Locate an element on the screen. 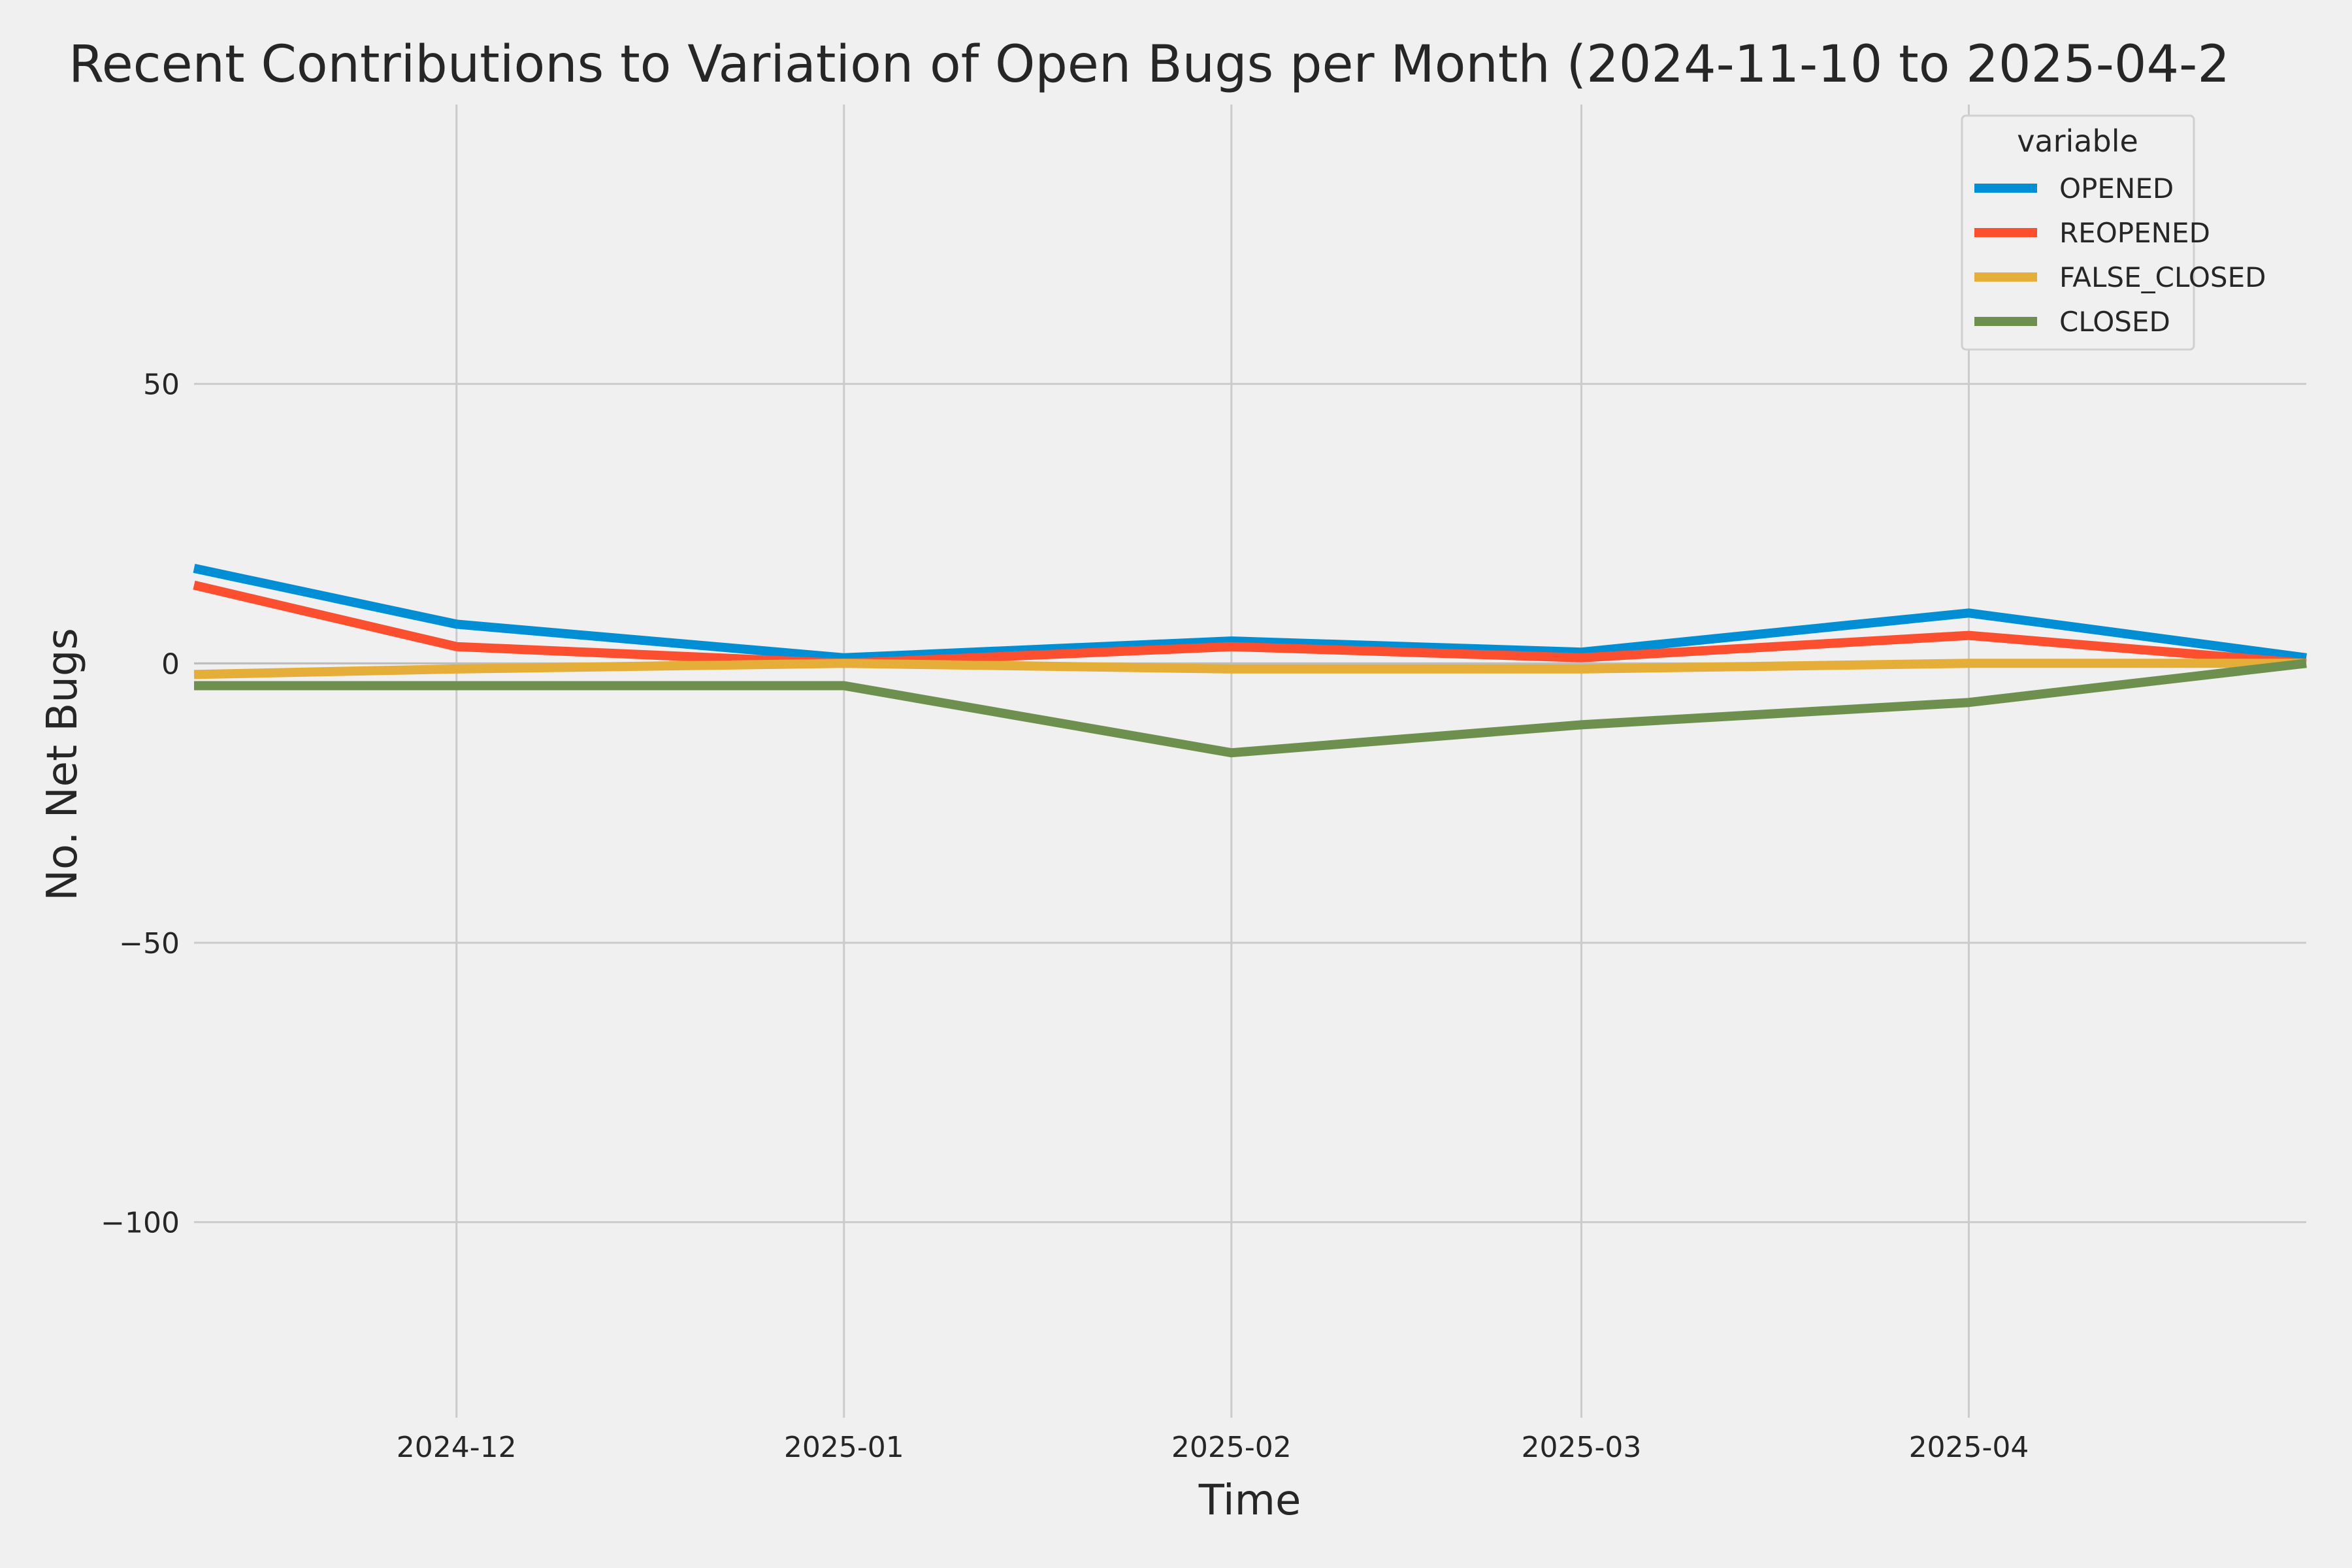 The width and height of the screenshot is (2352, 1568). series-line-opened is located at coordinates (1250, 613).